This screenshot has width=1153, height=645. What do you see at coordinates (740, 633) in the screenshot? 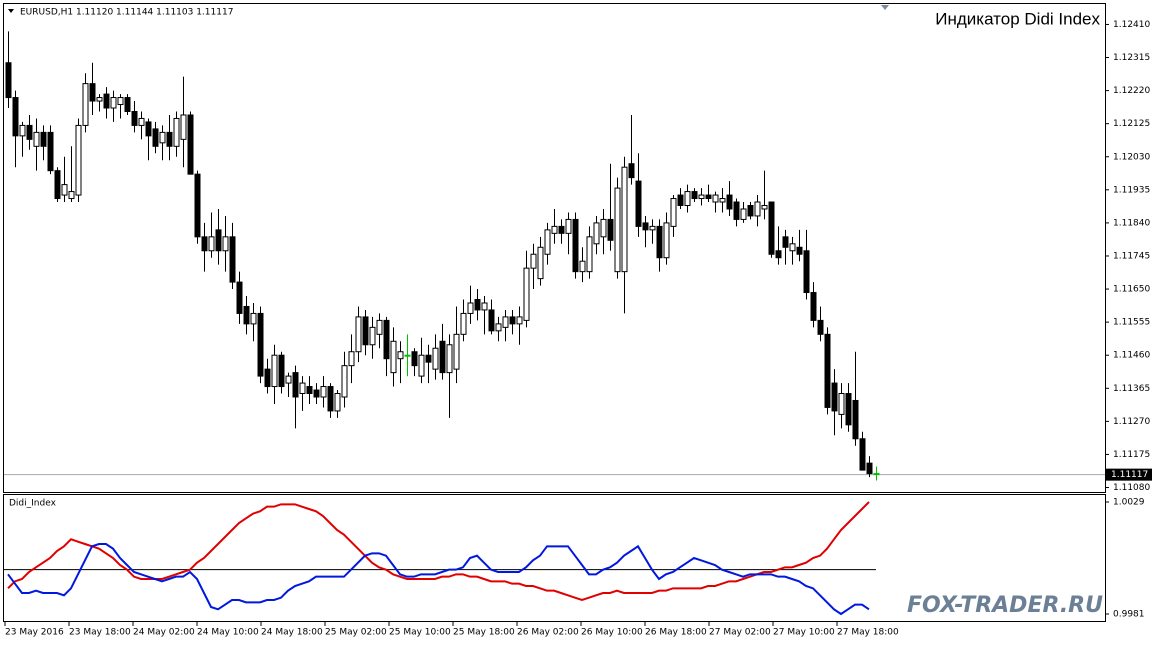
I see `x-tick-label: 27 May 02:00` at bounding box center [740, 633].